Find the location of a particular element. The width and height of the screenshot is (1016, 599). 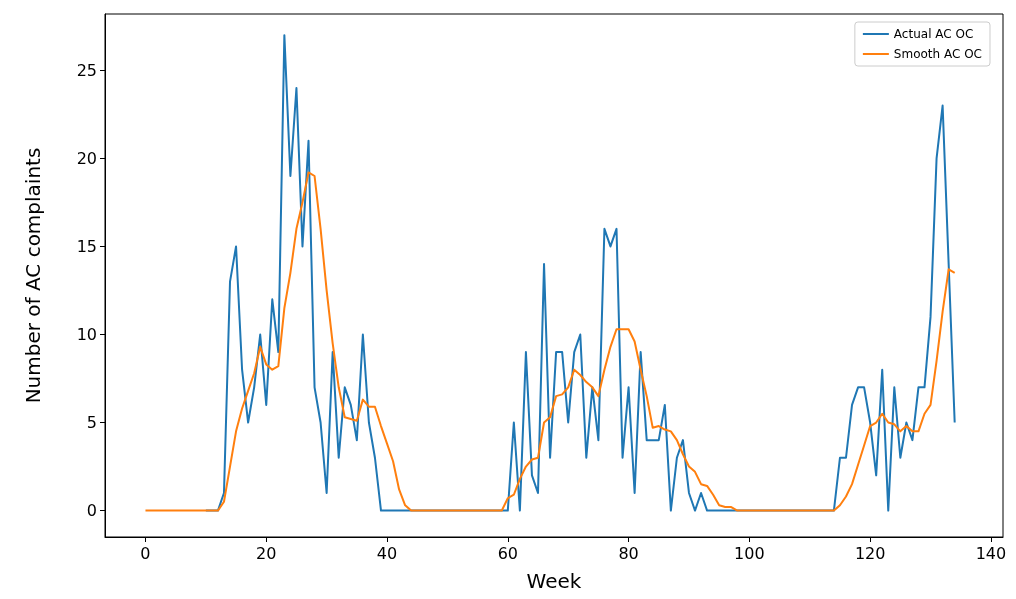

x-tick-label: 100 is located at coordinates (749, 553).